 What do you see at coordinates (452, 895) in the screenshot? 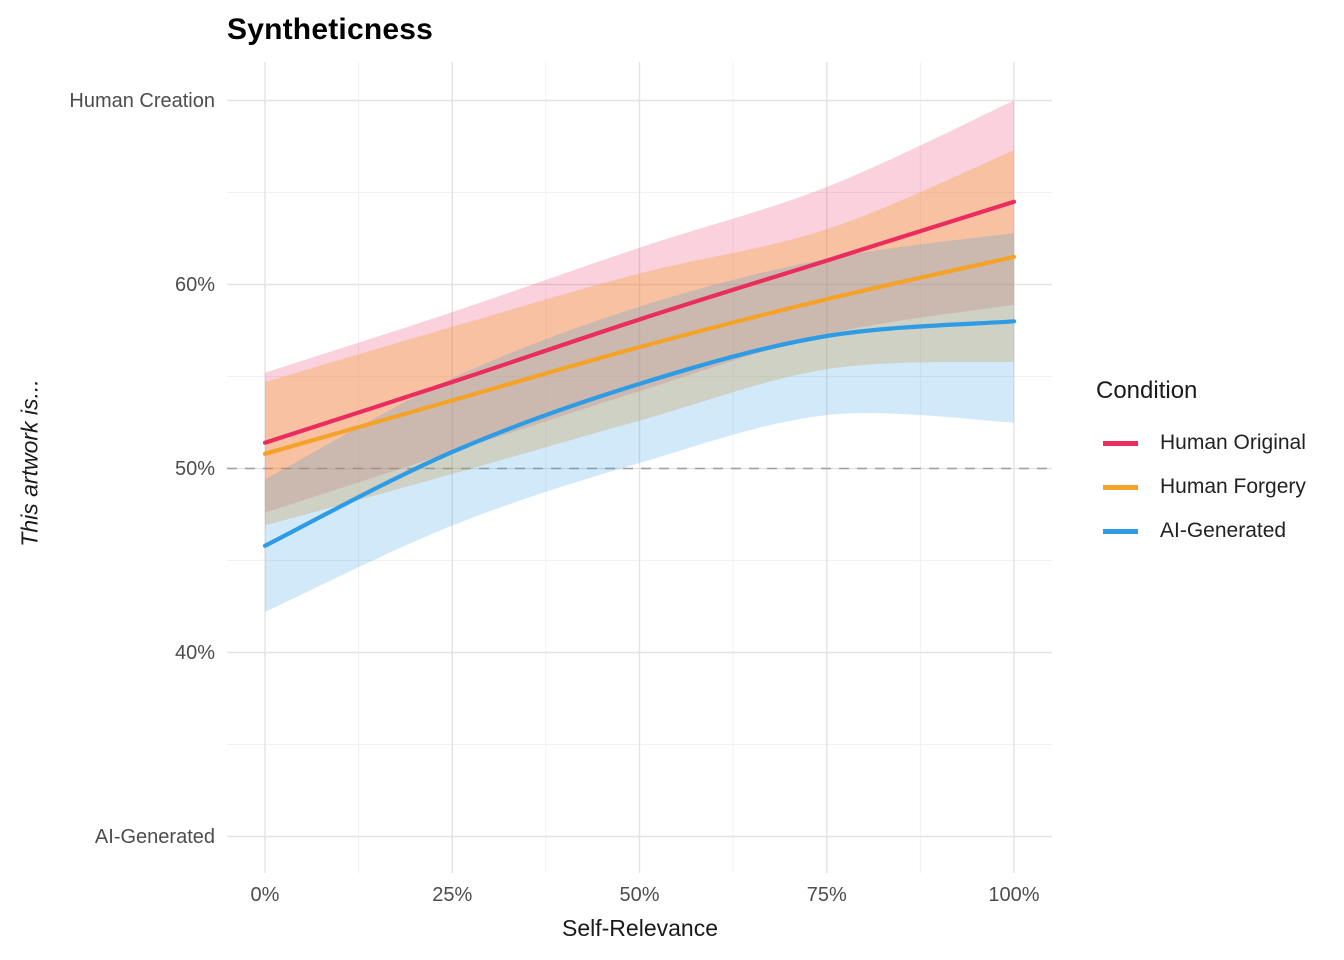
I see `x-tick-label-25-: 25%` at bounding box center [452, 895].